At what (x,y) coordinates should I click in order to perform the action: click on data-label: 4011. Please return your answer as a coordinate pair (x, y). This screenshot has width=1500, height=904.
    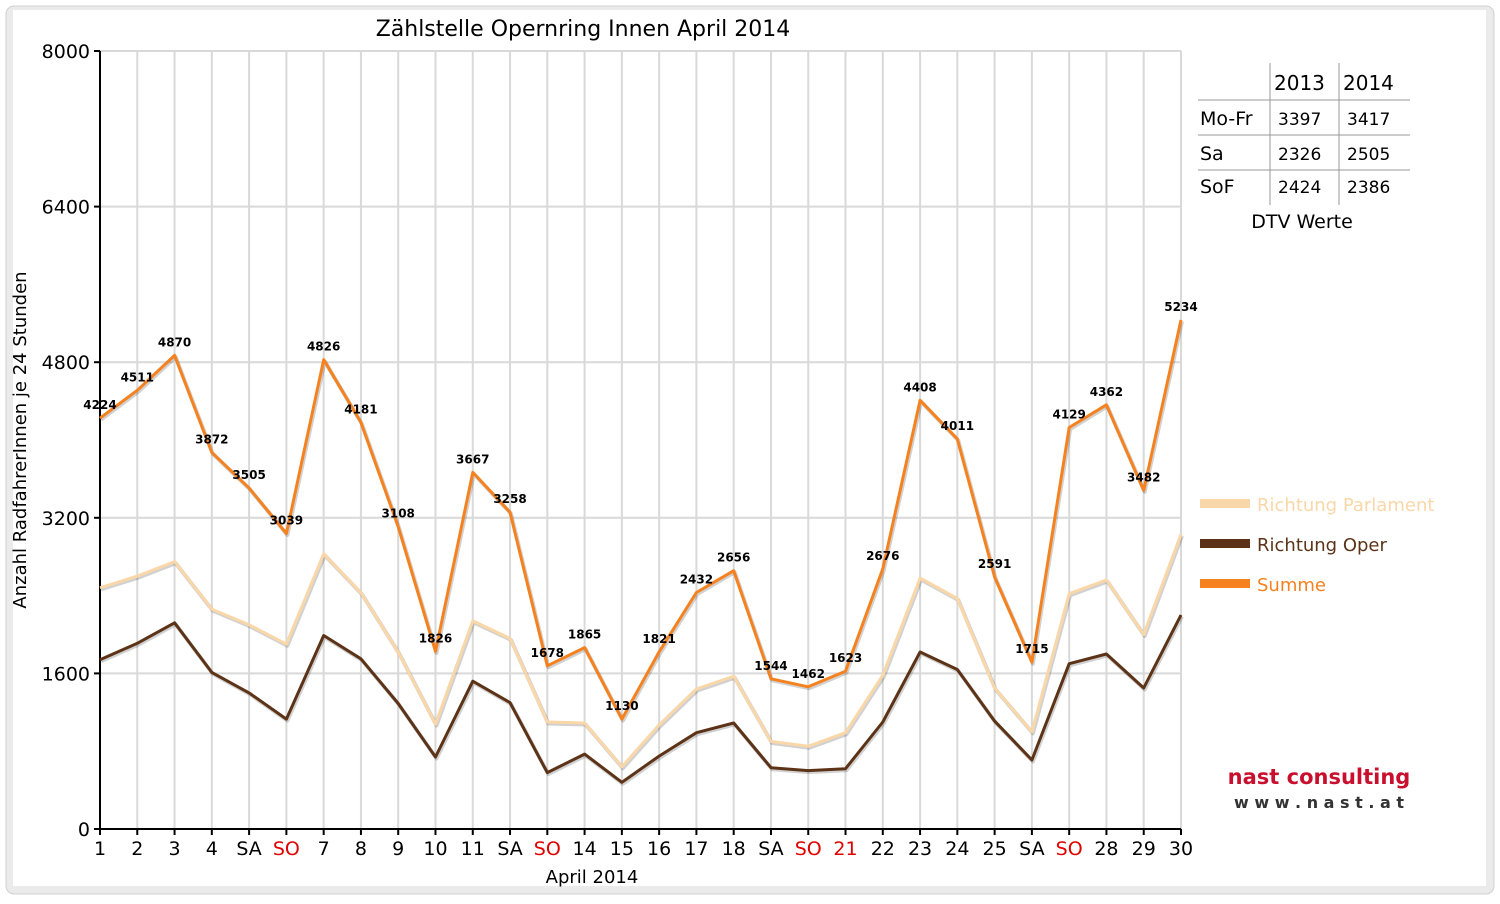
    Looking at the image, I should click on (957, 426).